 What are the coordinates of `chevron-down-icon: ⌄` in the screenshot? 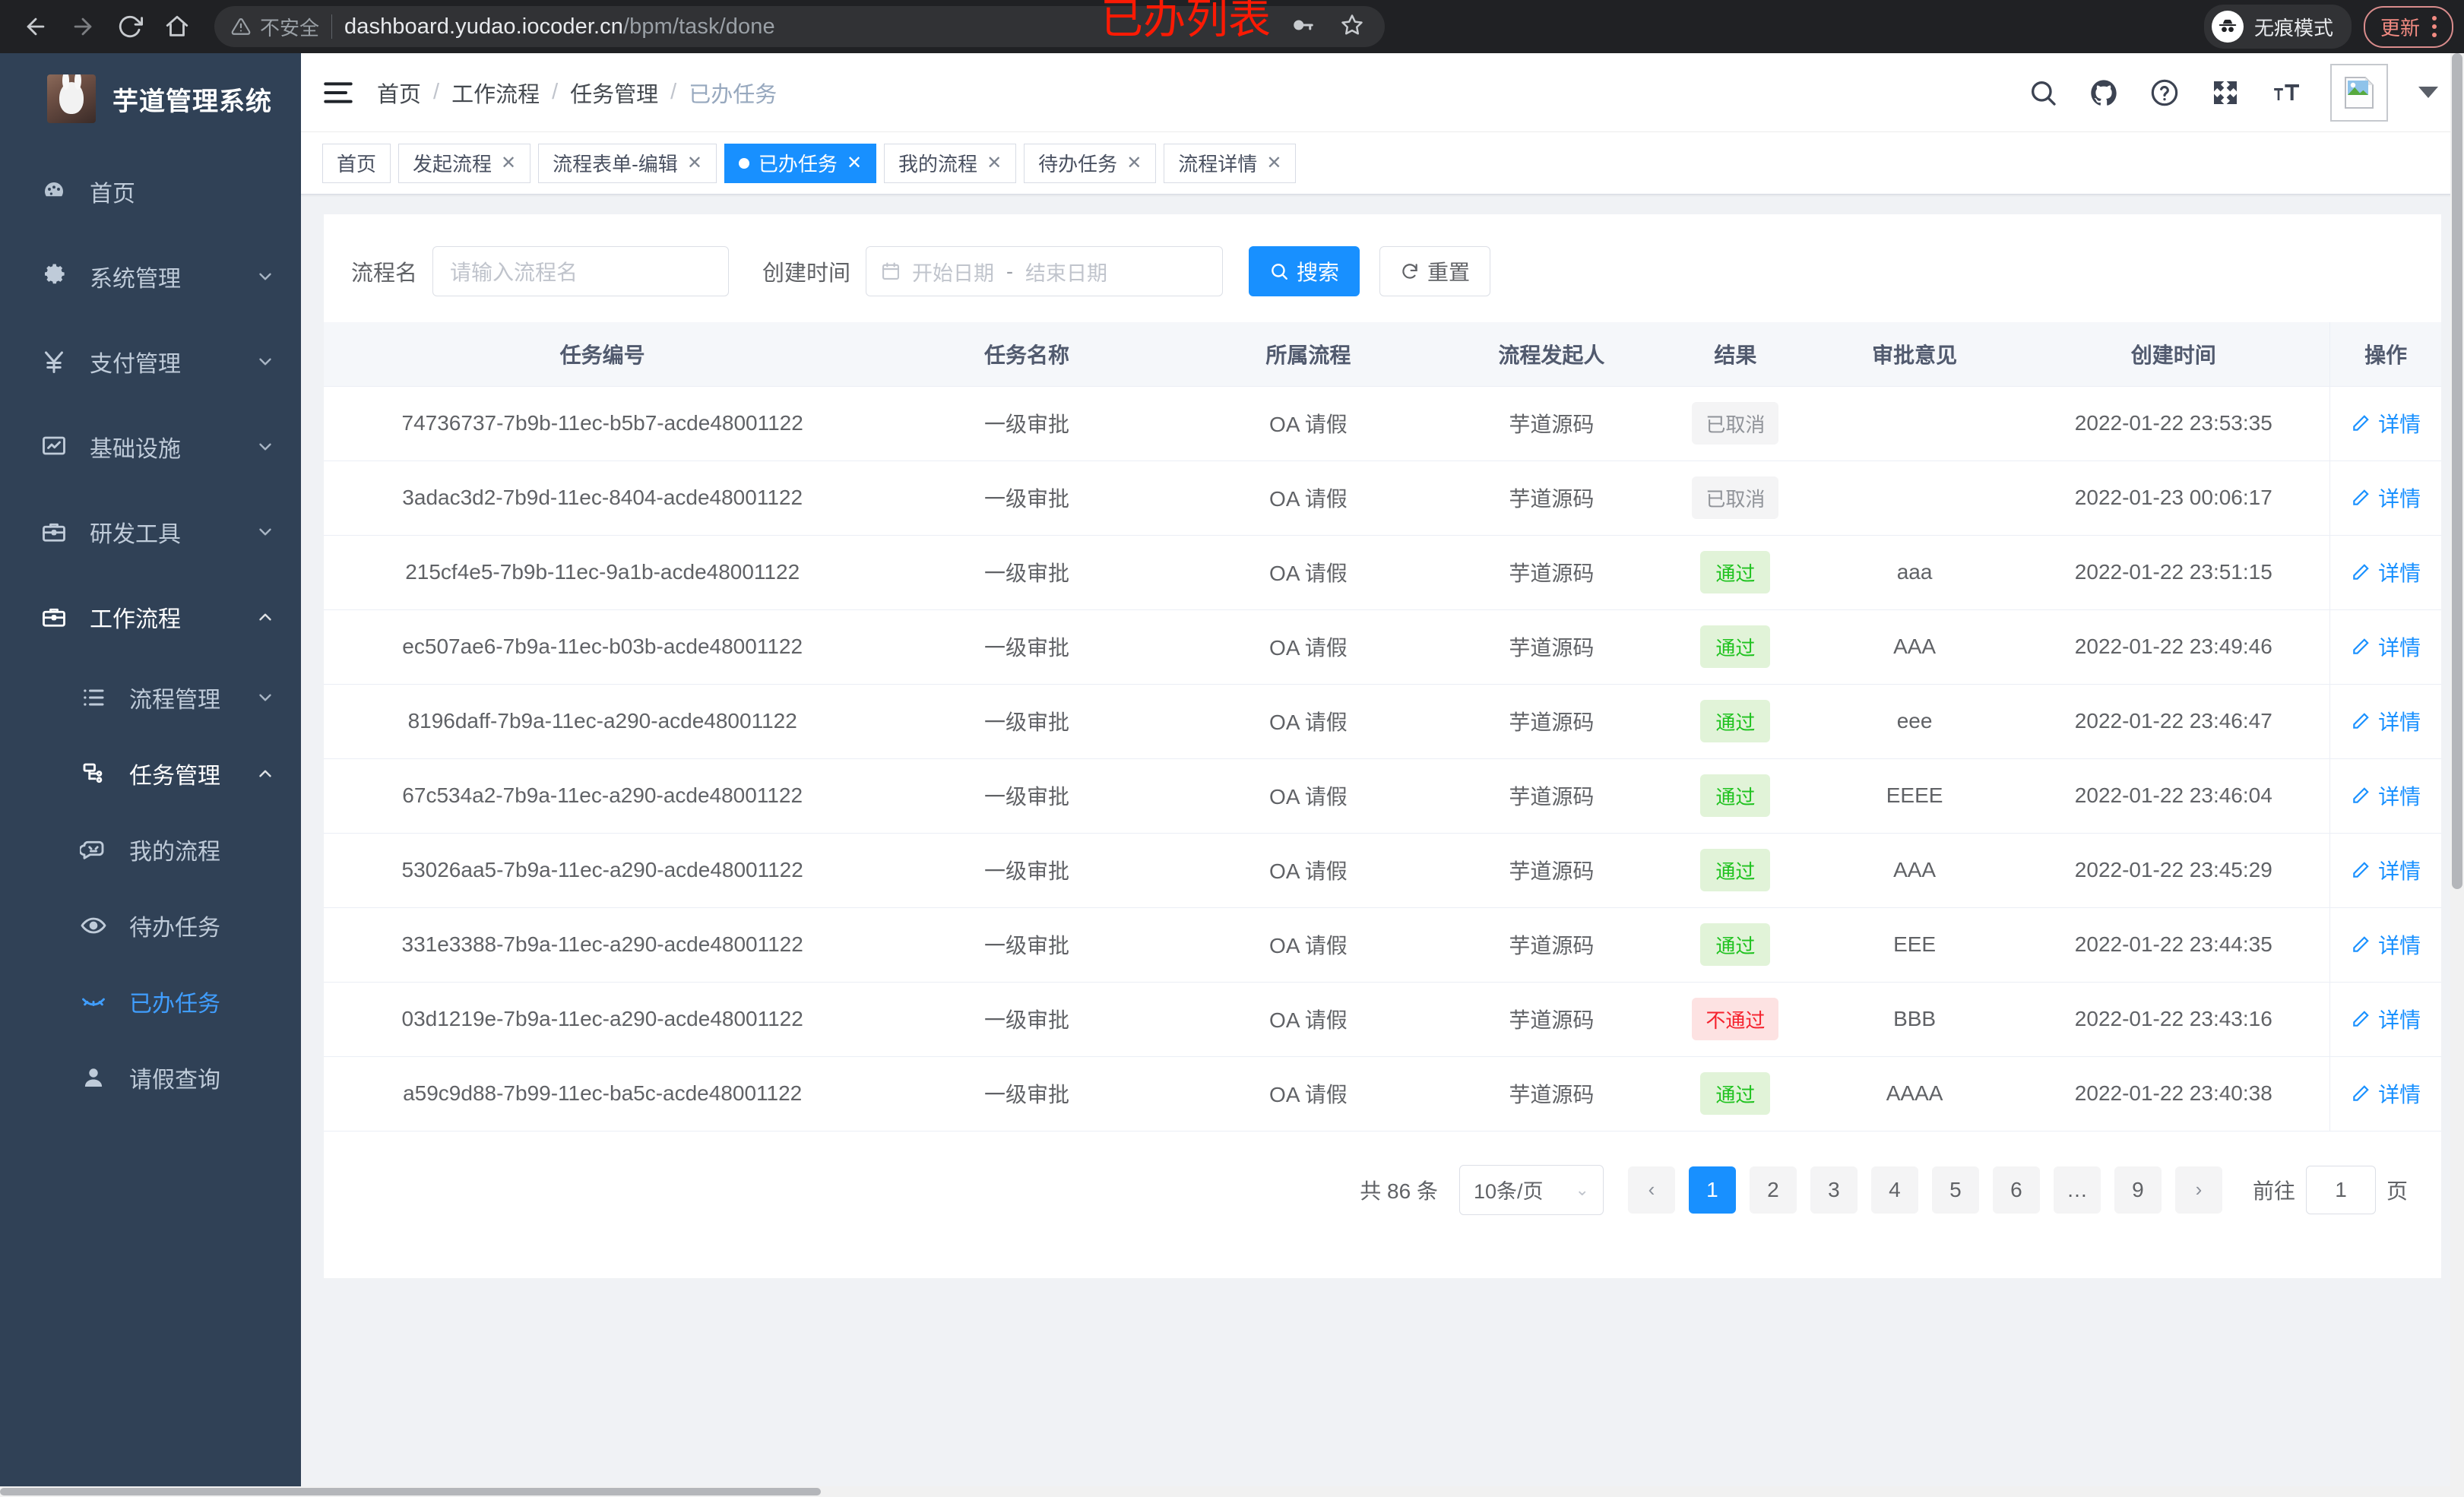 It's located at (1582, 1189).